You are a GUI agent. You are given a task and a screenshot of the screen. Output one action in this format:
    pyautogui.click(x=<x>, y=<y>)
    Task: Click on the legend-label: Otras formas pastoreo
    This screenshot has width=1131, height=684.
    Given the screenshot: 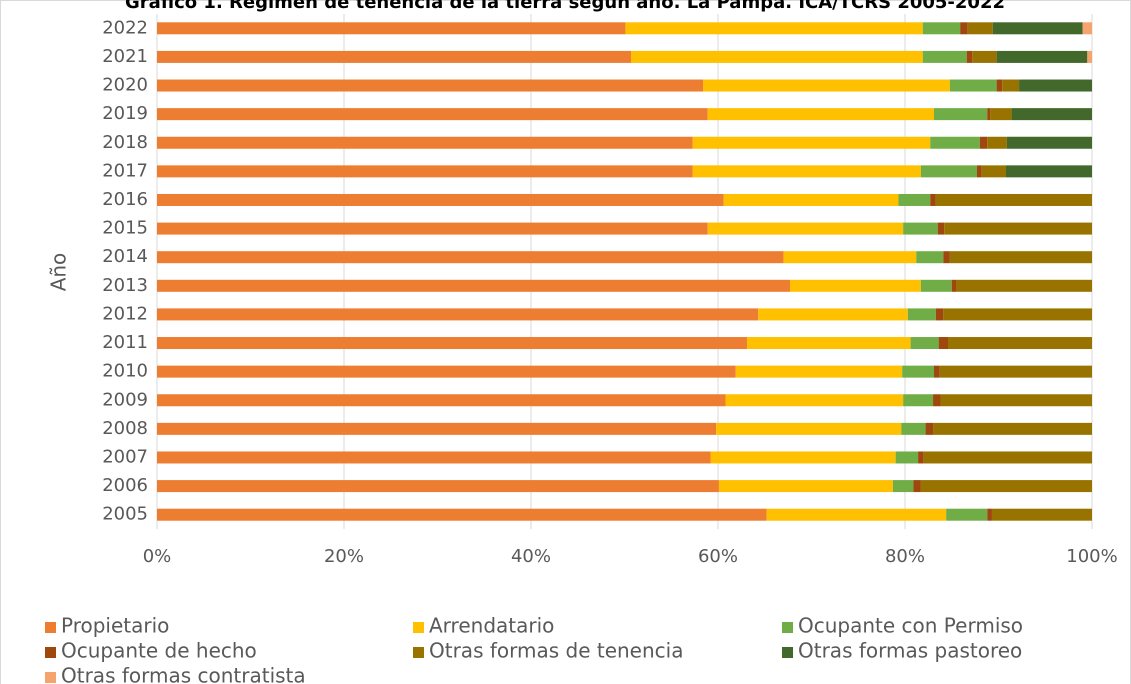 What is the action you would take?
    pyautogui.click(x=910, y=651)
    